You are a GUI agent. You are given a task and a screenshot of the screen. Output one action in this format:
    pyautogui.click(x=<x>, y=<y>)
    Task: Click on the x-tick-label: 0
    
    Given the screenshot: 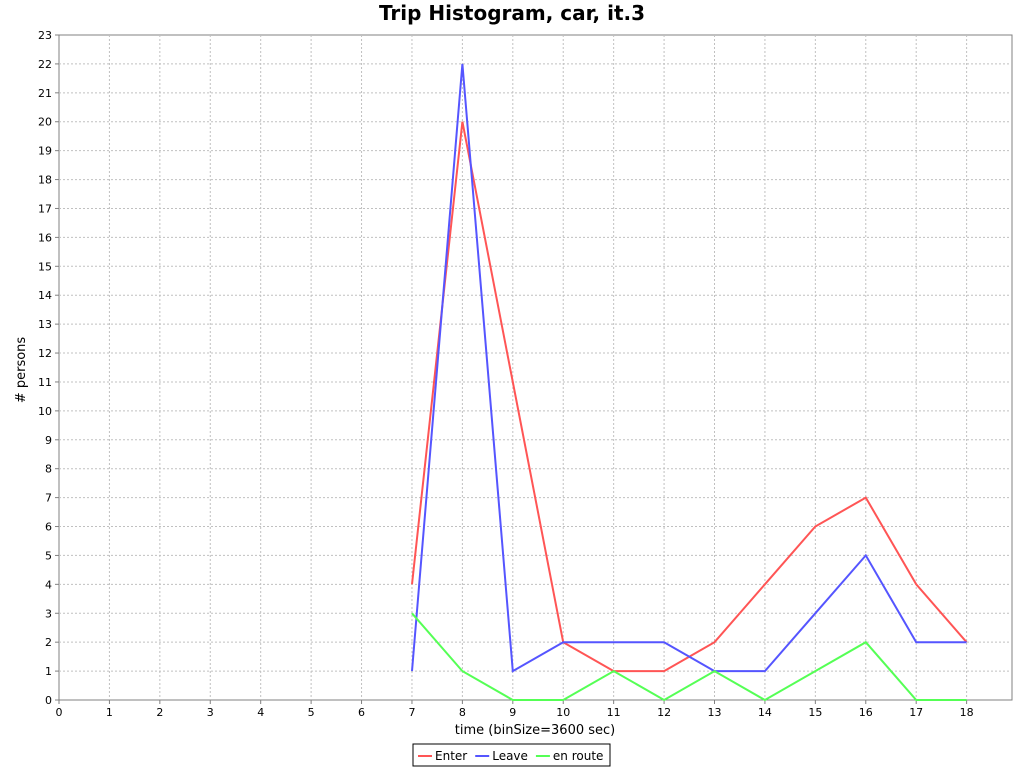 What is the action you would take?
    pyautogui.click(x=59, y=712)
    